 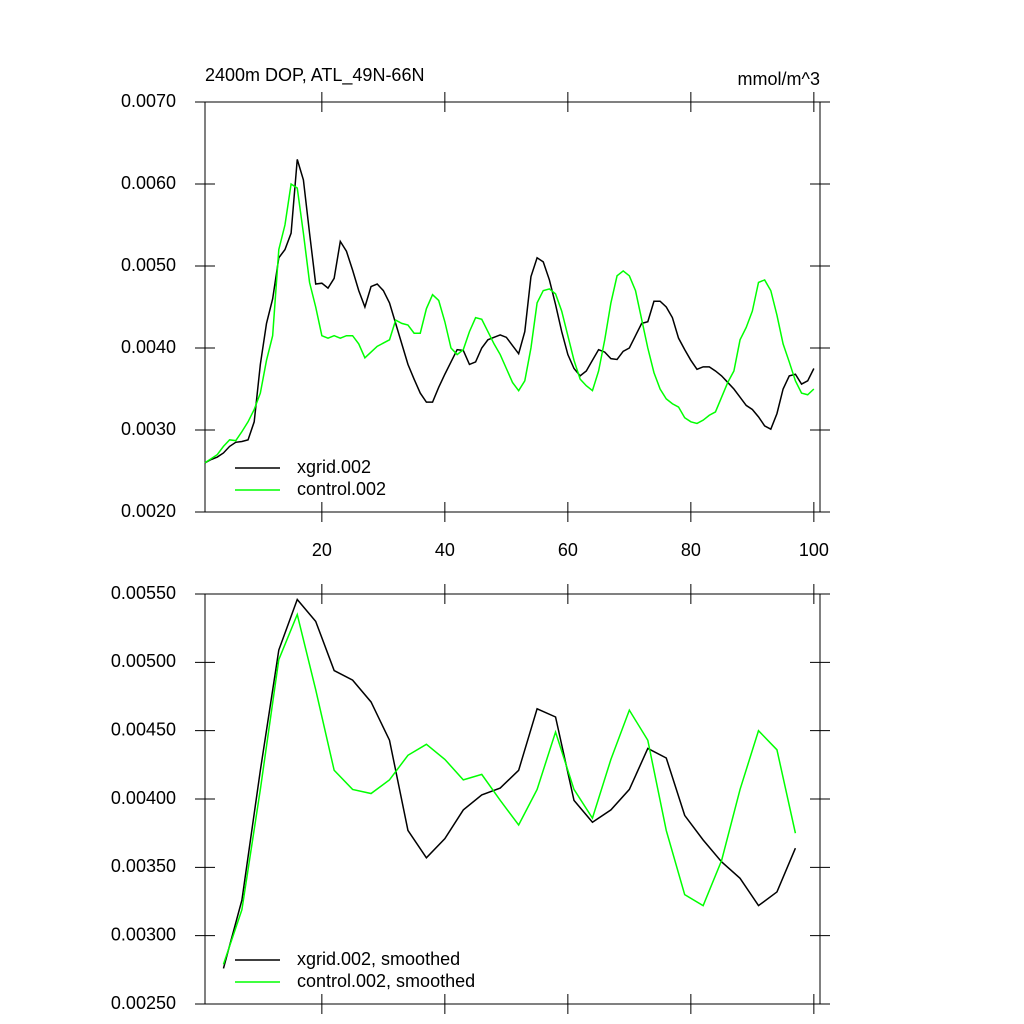 What do you see at coordinates (814, 550) in the screenshot?
I see `x-tick-label: 100` at bounding box center [814, 550].